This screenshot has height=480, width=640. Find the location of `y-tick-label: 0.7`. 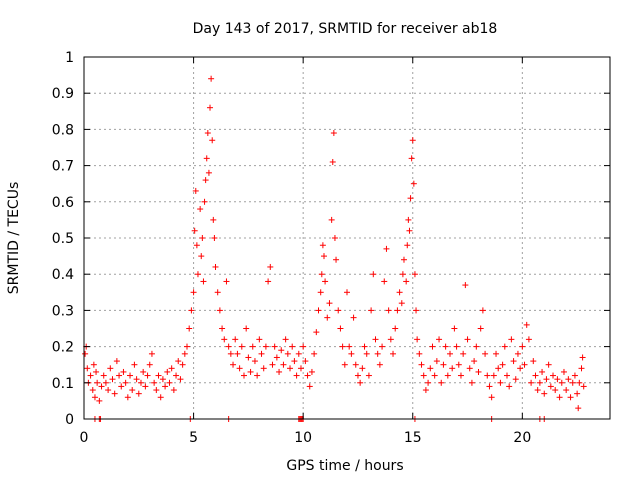

y-tick-label: 0.7 is located at coordinates (63, 167).